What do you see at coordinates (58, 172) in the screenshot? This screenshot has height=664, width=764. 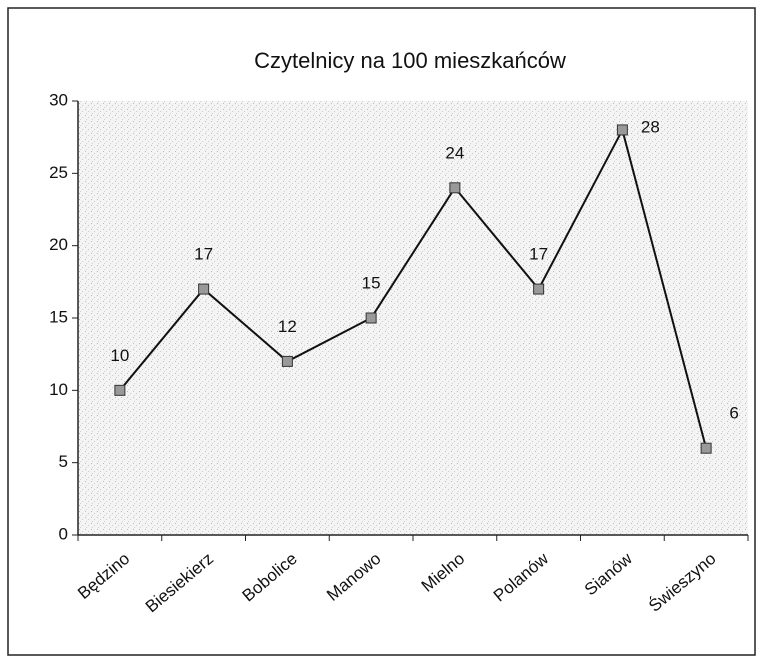 I see `y-tick-label: 25` at bounding box center [58, 172].